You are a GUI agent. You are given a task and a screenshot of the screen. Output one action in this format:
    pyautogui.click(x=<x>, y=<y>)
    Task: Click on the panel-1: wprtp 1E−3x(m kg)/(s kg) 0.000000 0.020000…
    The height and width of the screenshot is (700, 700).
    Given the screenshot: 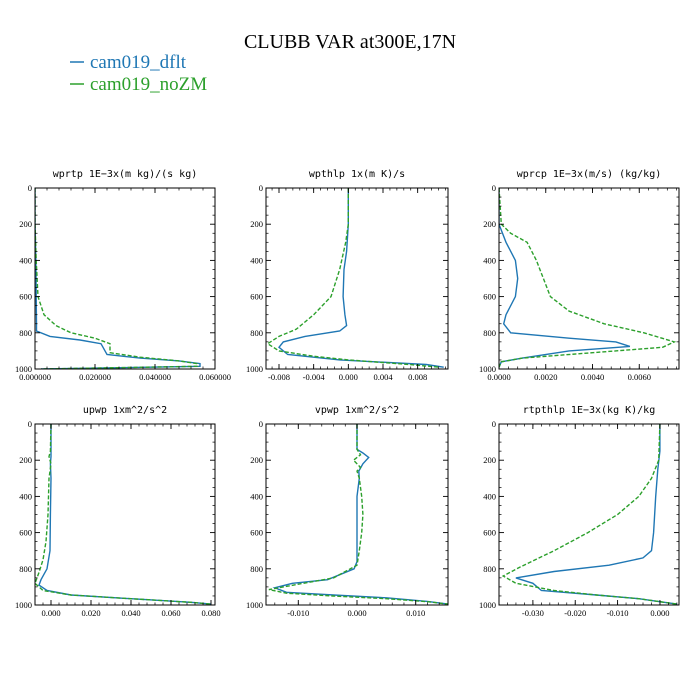 What is the action you would take?
    pyautogui.click(x=123, y=275)
    